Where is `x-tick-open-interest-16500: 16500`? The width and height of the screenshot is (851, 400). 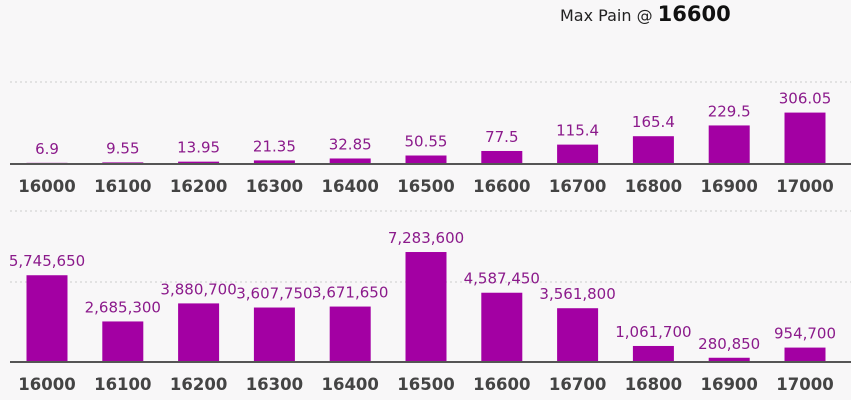
x-tick-open-interest-16500: 16500 is located at coordinates (425, 384).